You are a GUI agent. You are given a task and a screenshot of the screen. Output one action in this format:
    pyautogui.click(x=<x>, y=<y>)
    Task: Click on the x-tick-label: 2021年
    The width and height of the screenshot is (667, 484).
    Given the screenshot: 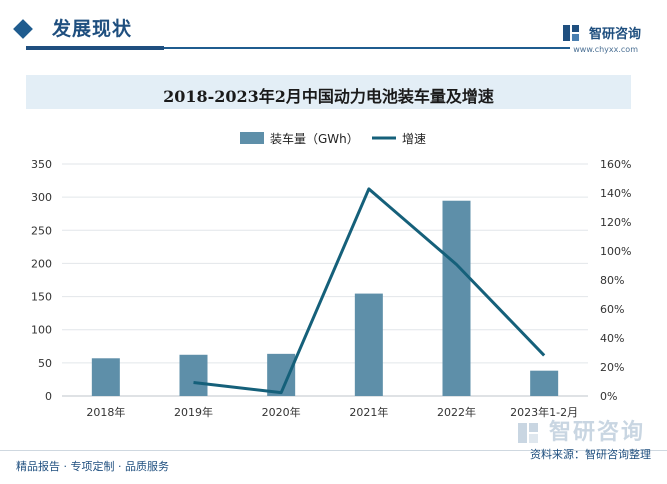 What is the action you would take?
    pyautogui.click(x=368, y=412)
    